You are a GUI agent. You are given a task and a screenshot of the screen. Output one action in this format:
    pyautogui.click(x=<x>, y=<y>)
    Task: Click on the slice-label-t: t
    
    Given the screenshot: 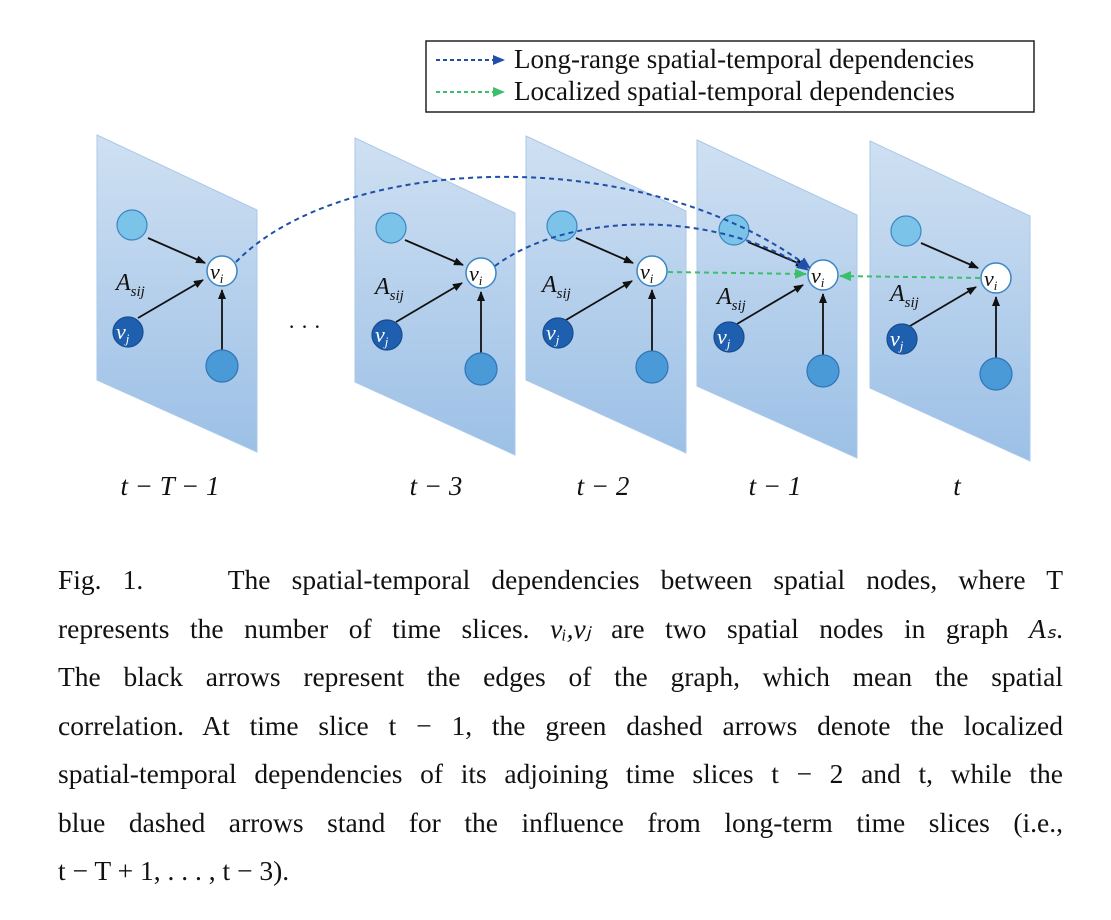 What is the action you would take?
    pyautogui.click(x=957, y=486)
    